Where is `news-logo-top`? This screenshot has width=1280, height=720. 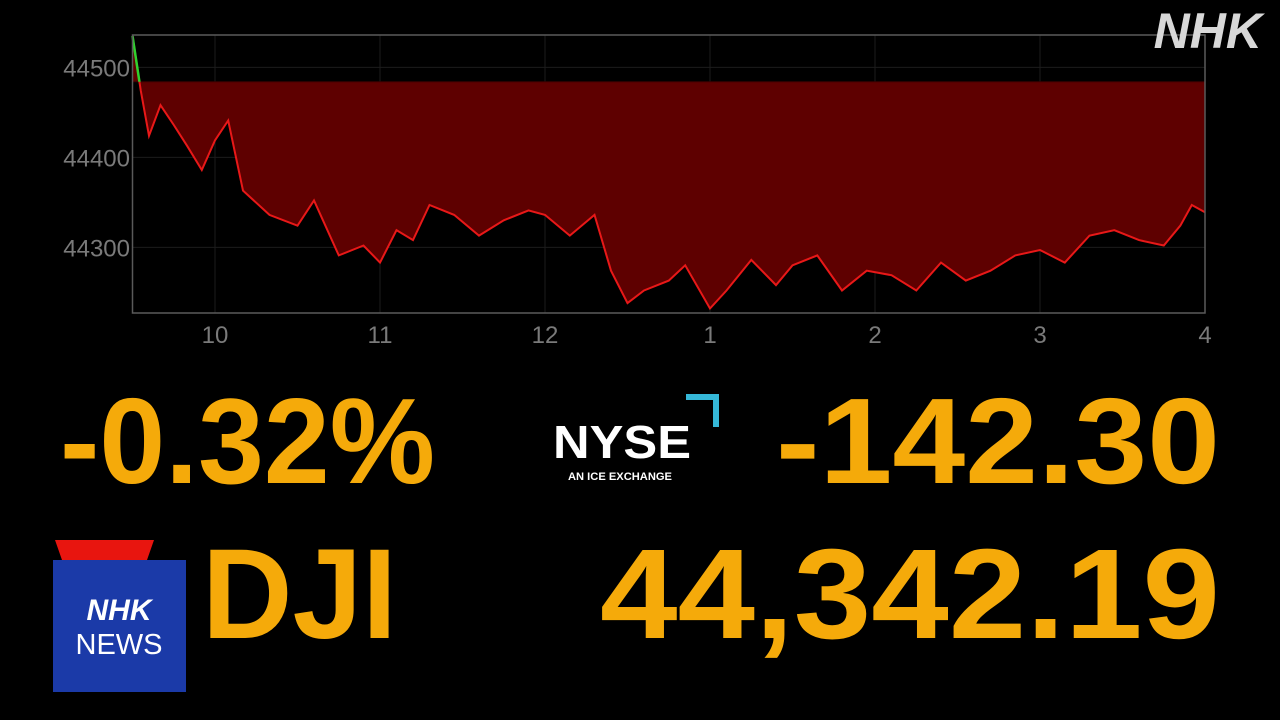
news-logo-top is located at coordinates (104, 550).